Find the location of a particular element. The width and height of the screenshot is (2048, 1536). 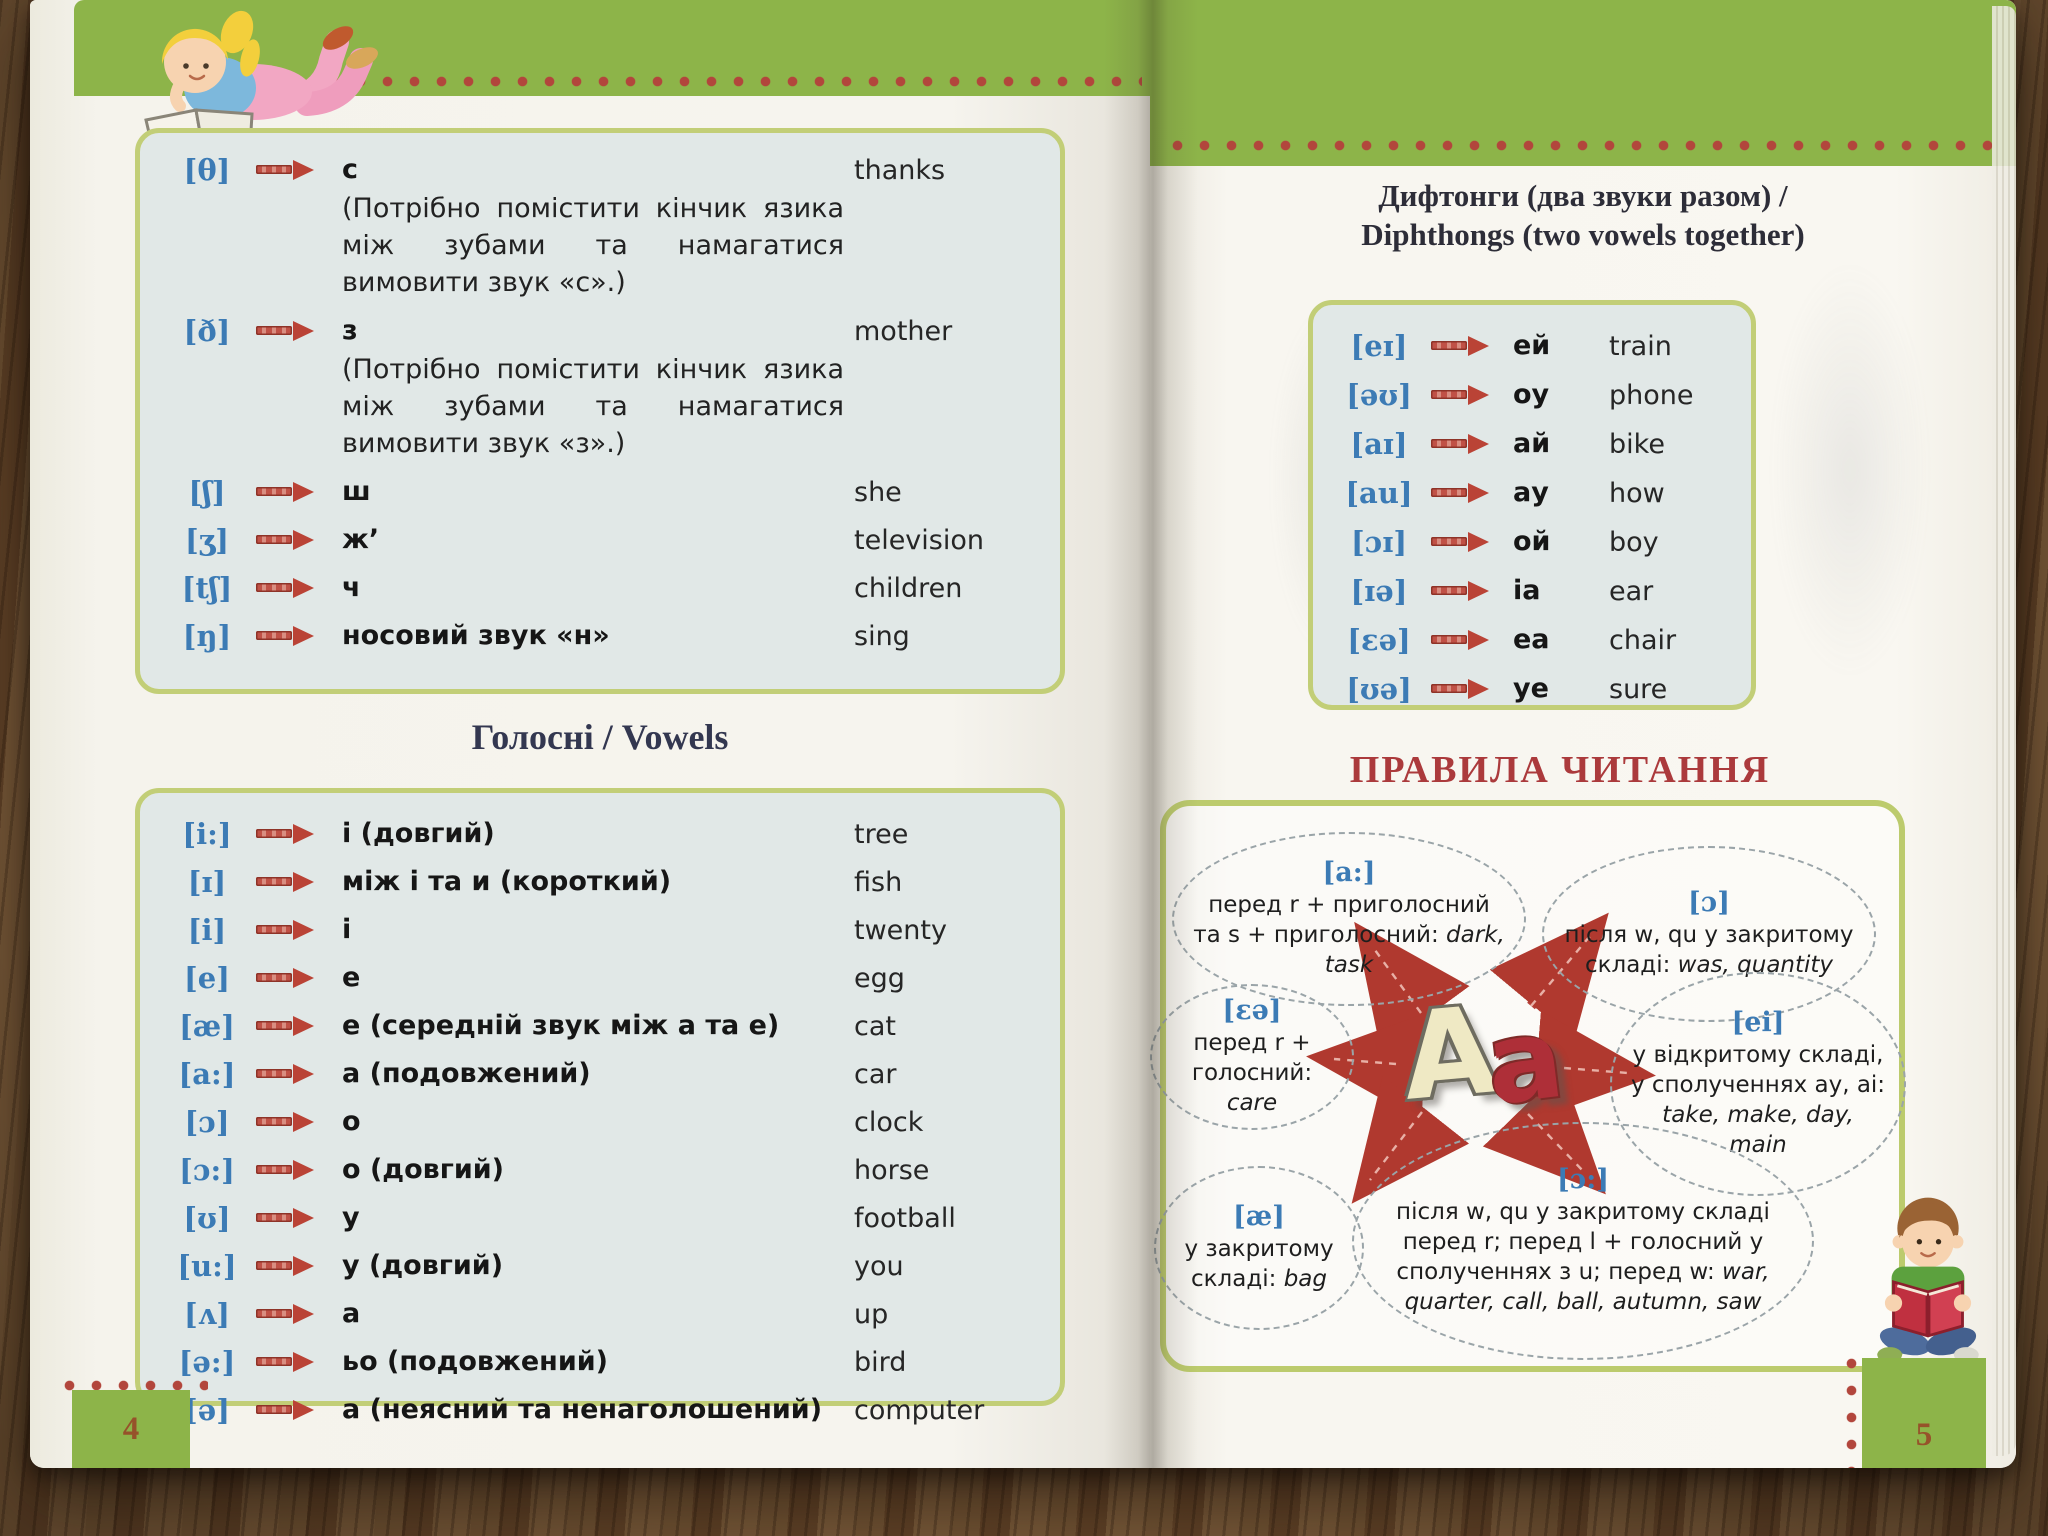

table-row: [ɛə] еа chair is located at coordinates (1535, 640).